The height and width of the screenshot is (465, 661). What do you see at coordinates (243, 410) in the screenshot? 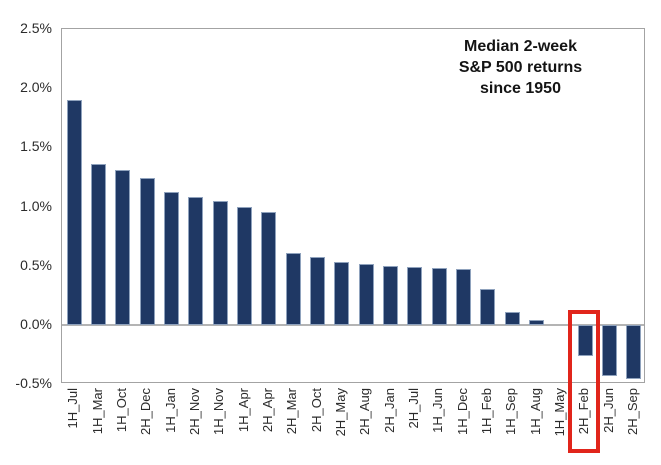
I see `x-tick-label: 1H_Apr` at bounding box center [243, 410].